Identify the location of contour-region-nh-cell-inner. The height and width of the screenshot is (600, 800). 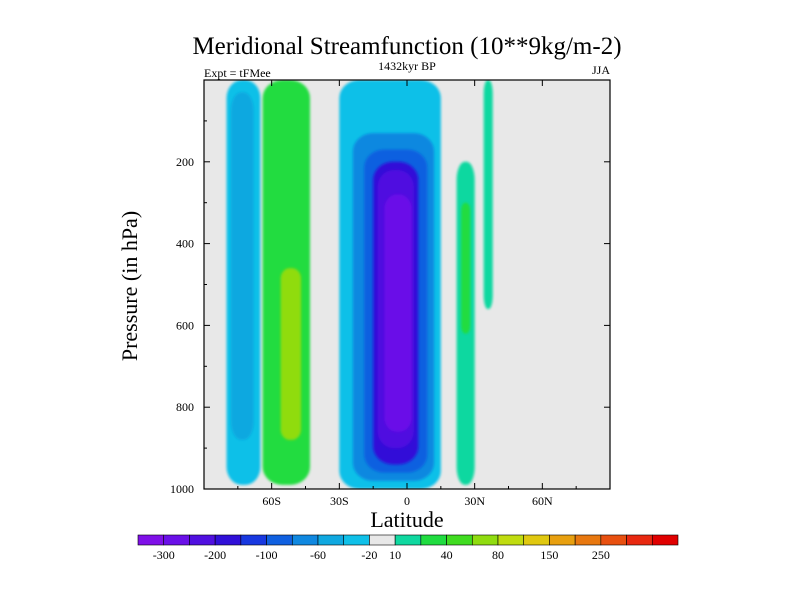
(466, 268).